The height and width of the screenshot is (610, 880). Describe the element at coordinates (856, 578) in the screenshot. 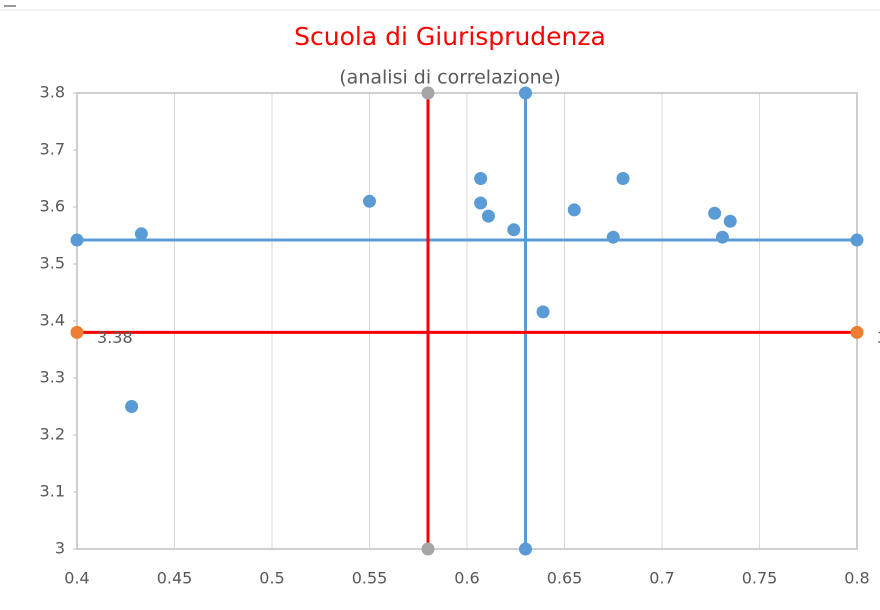

I see `x-tick-label: 0.8` at that location.